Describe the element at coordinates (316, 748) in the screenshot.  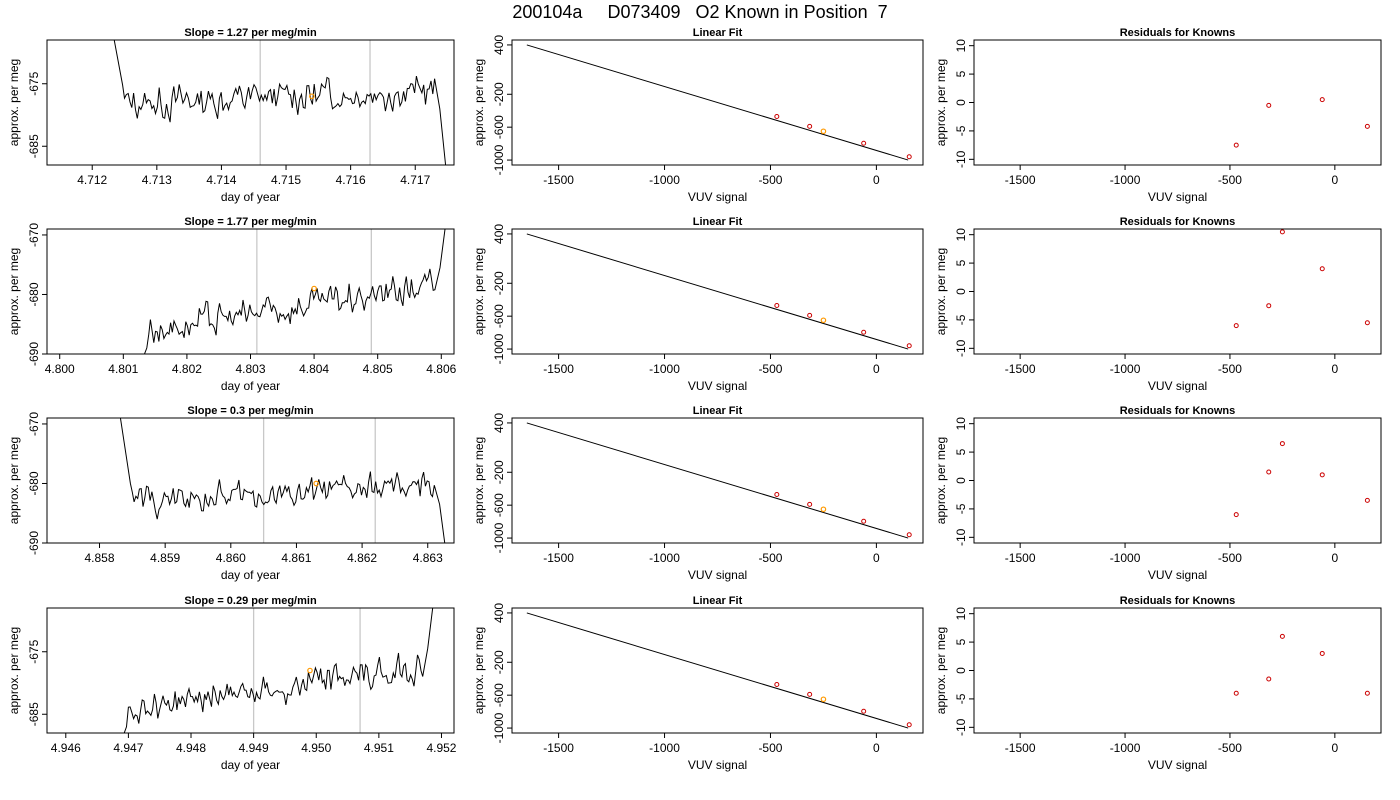
I see `x-tick-label: 4.950` at that location.